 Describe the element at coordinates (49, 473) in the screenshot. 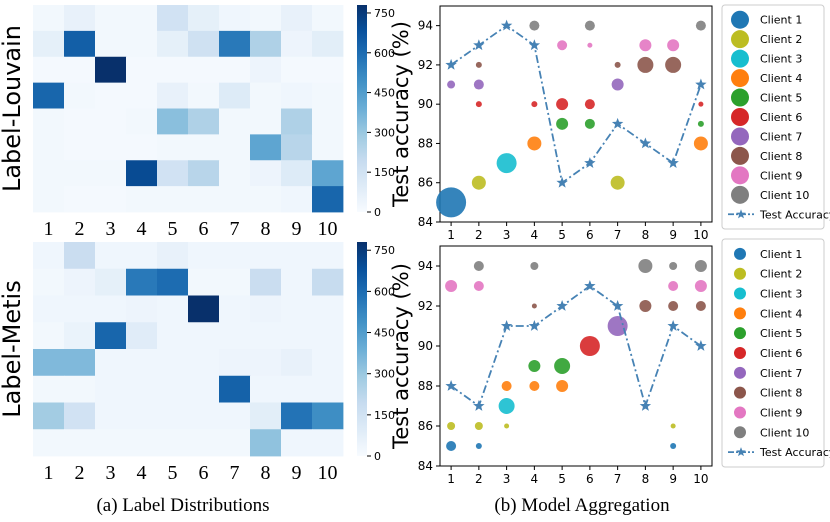

I see `heat-bottom-x-tick-label: 1` at that location.